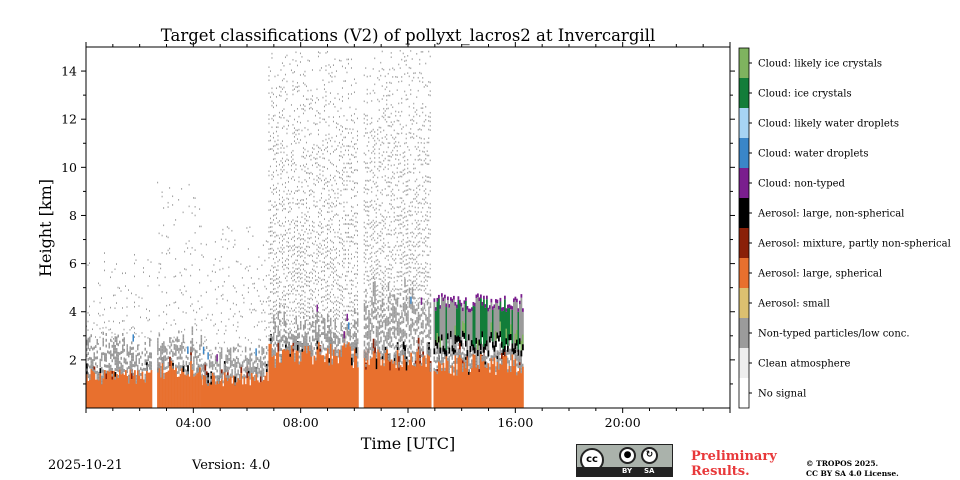  What do you see at coordinates (73, 311) in the screenshot?
I see `y-tick-label: 4` at bounding box center [73, 311].